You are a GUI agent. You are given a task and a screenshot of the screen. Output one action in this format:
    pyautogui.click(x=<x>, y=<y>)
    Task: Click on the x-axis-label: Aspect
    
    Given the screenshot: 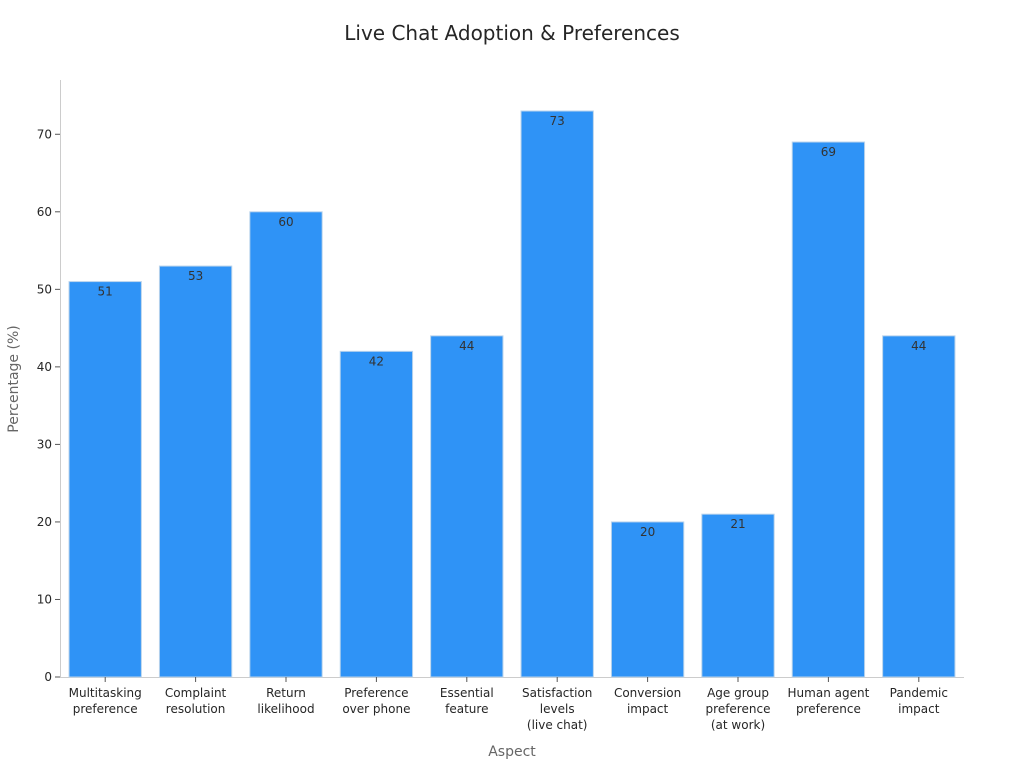 What is the action you would take?
    pyautogui.click(x=512, y=752)
    